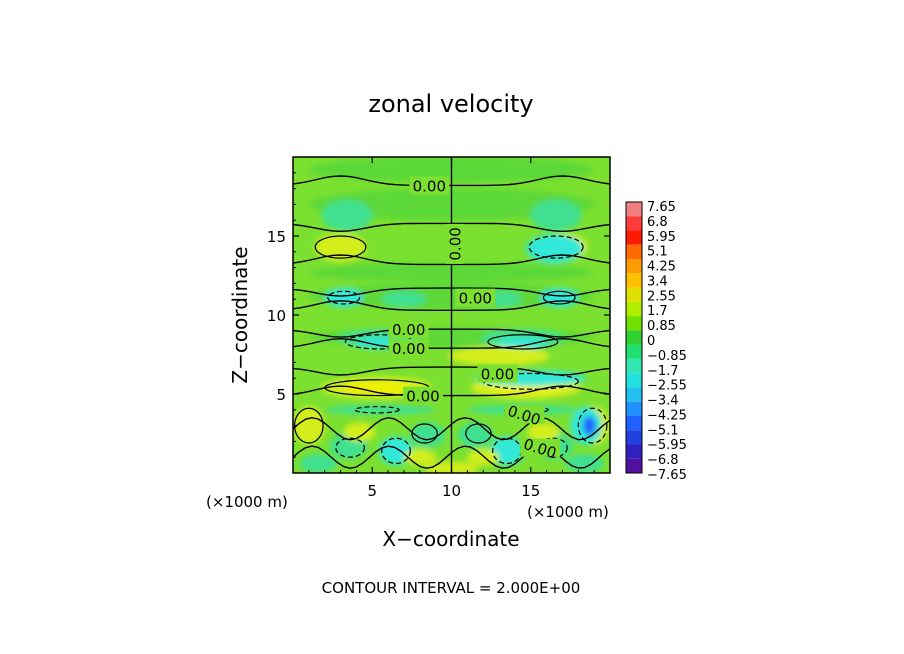  I want to click on colorbar-label: 3.4, so click(657, 281).